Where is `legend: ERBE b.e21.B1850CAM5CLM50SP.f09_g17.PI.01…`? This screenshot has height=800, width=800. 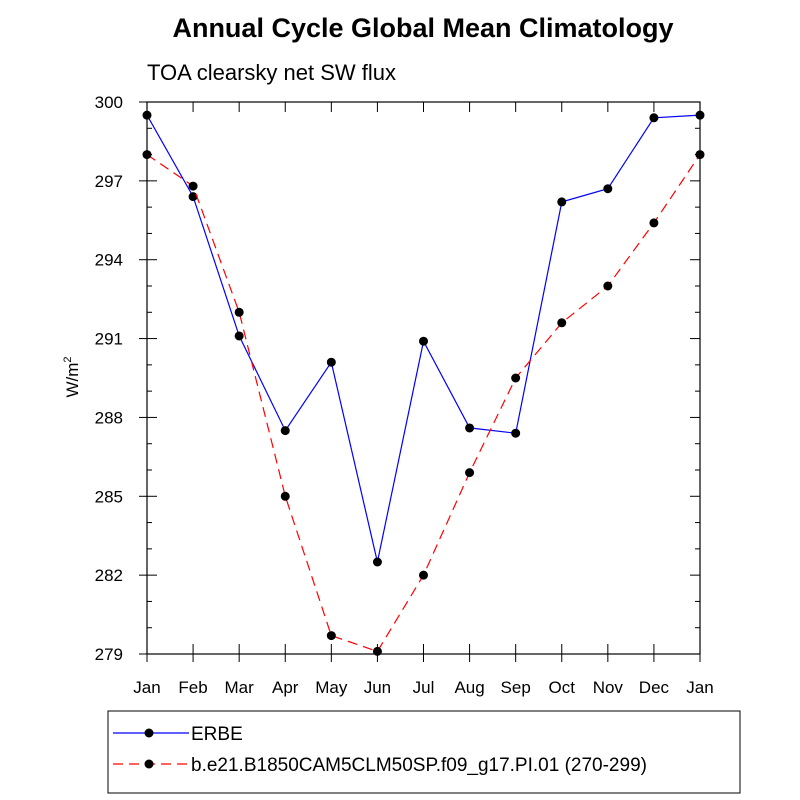 legend: ERBE b.e21.B1850CAM5CLM50SP.f09_g17.PI.01… is located at coordinates (424, 752).